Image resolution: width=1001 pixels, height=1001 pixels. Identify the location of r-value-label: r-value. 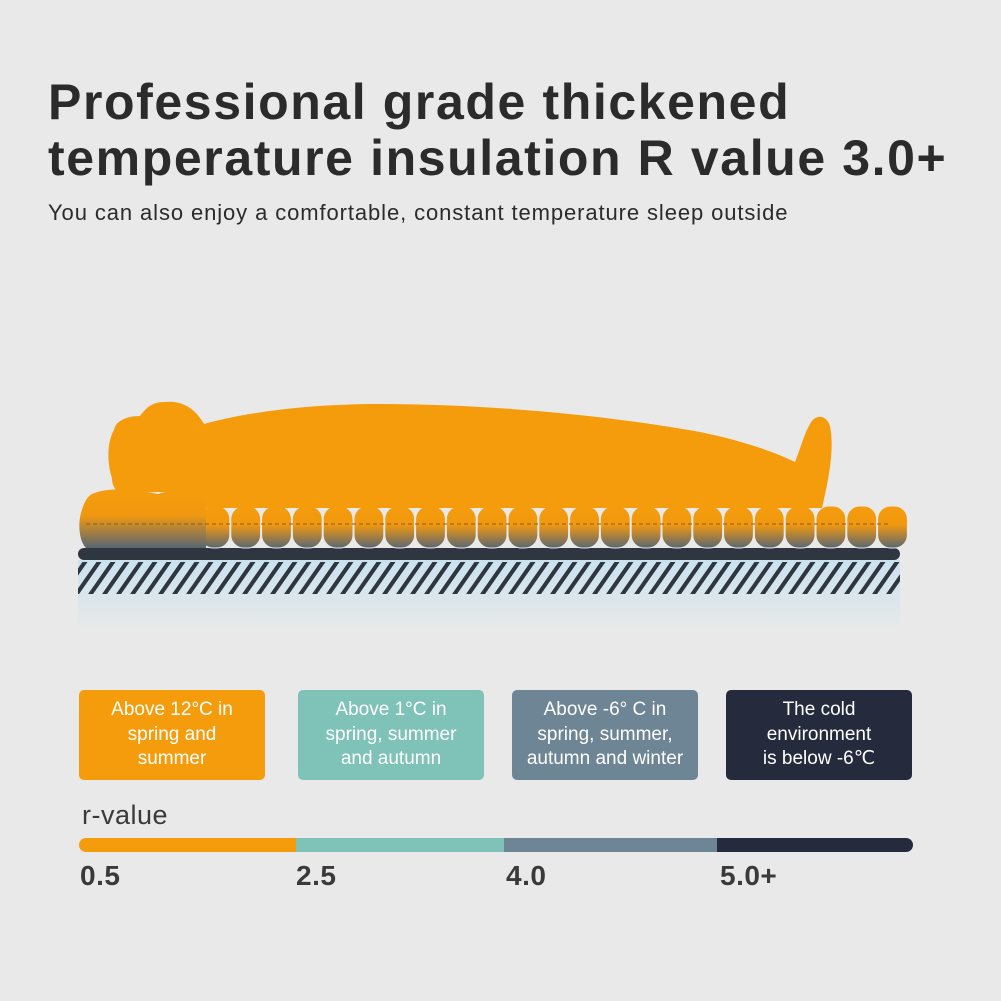
(125, 815).